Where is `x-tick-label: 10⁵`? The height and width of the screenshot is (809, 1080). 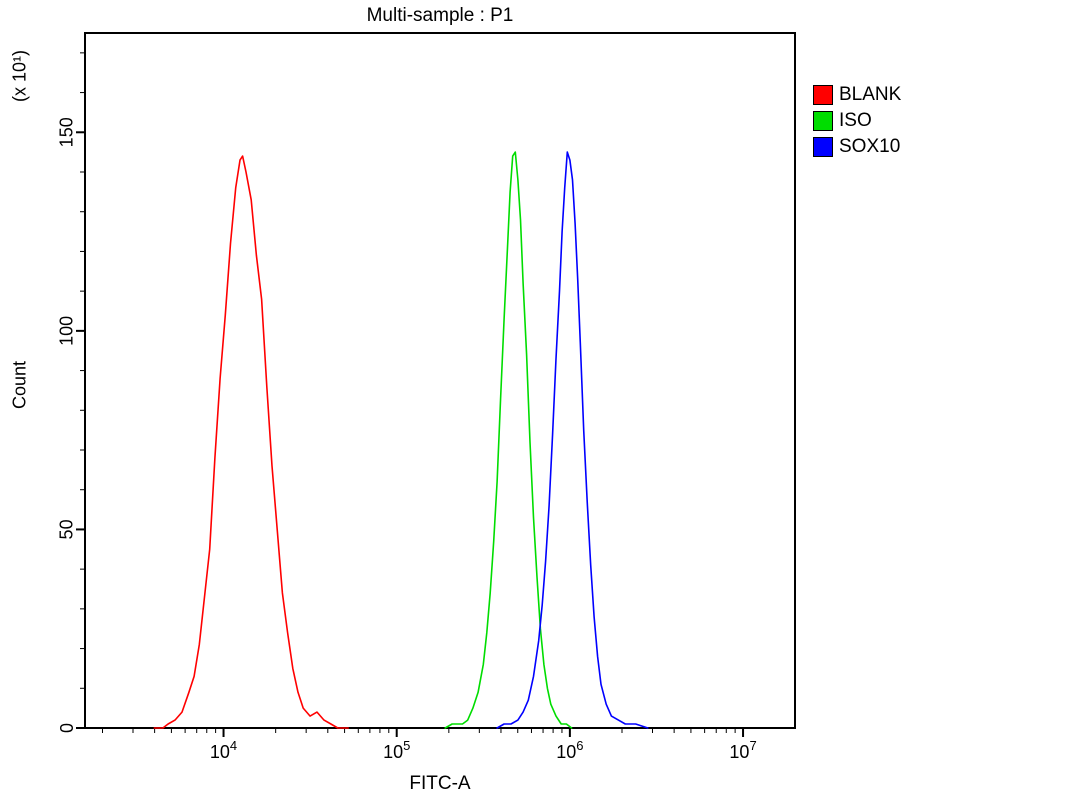
x-tick-label: 10⁵ is located at coordinates (396, 750).